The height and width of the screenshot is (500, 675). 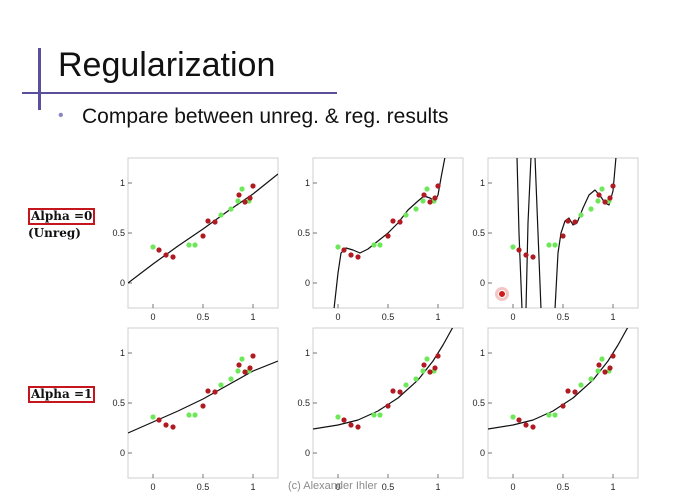 I want to click on row-sublabel-unreg: (Unreg), so click(x=54, y=233).